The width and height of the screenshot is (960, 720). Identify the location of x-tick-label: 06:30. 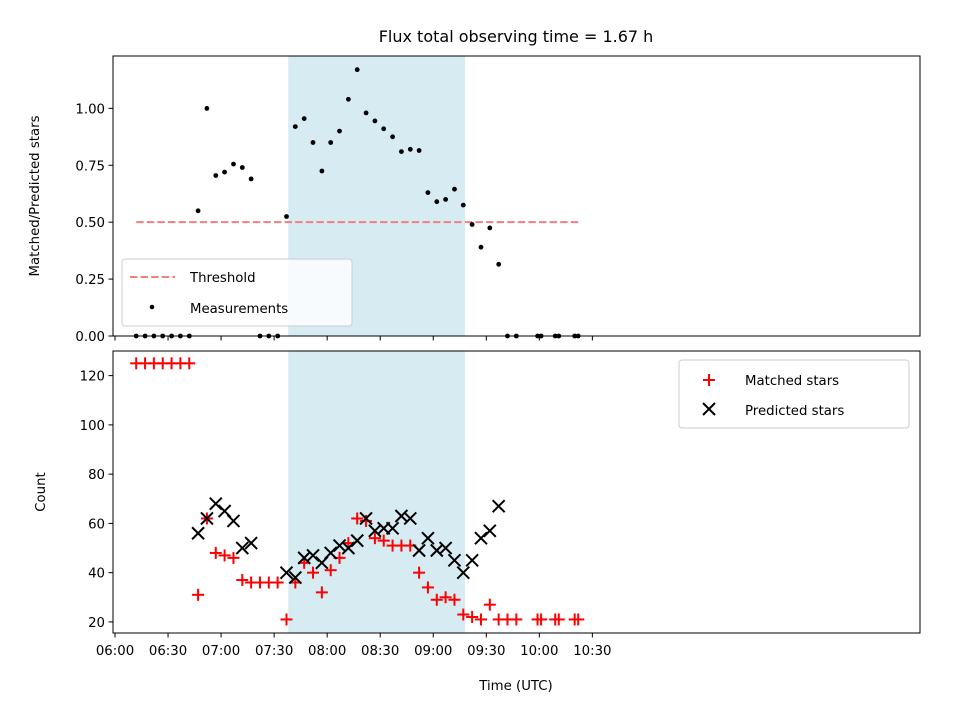
(168, 651).